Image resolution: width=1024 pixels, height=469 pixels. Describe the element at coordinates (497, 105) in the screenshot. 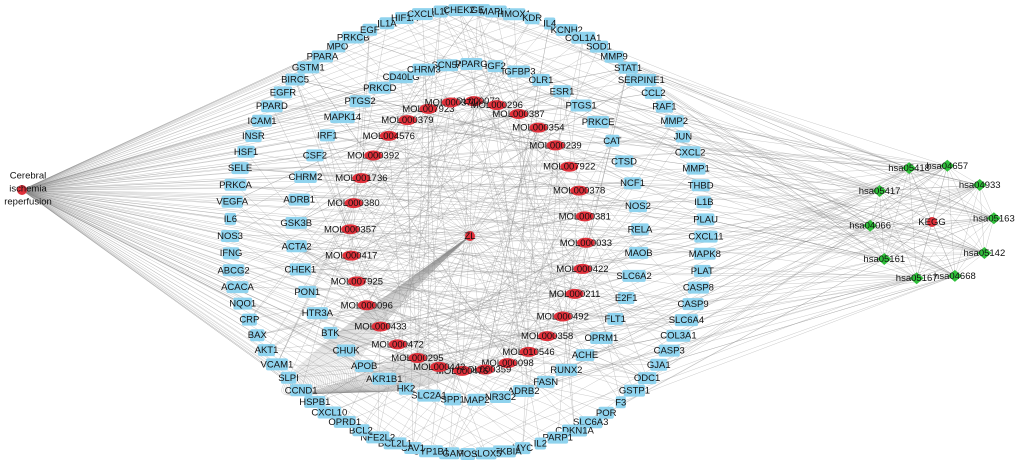

I see `compound-label: MOL000296` at that location.